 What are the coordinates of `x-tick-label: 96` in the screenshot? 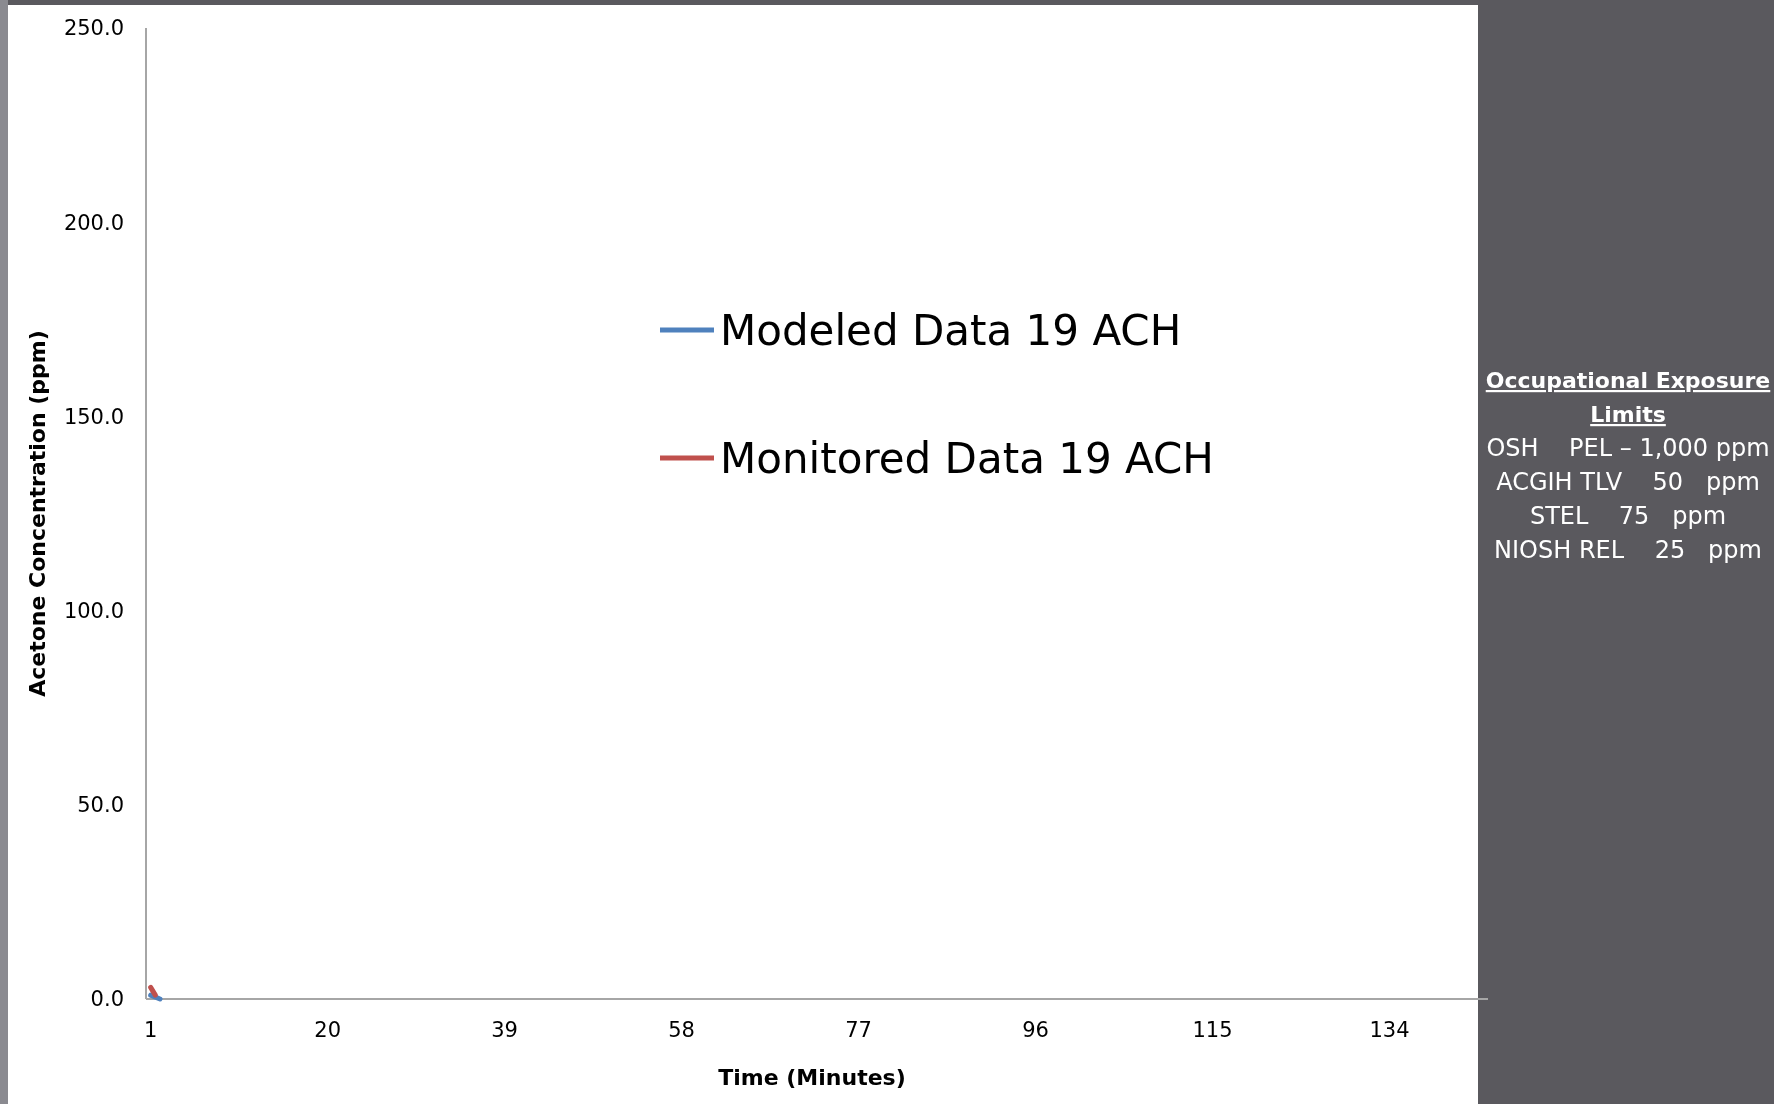 It's located at (1035, 1030).